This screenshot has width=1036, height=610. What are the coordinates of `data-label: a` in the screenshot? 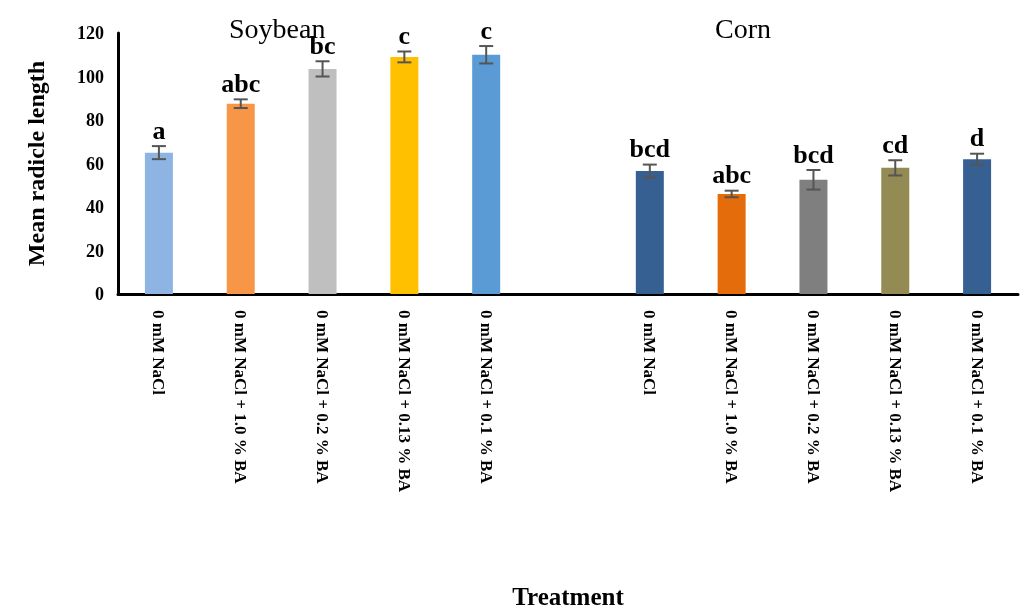 It's located at (159, 130).